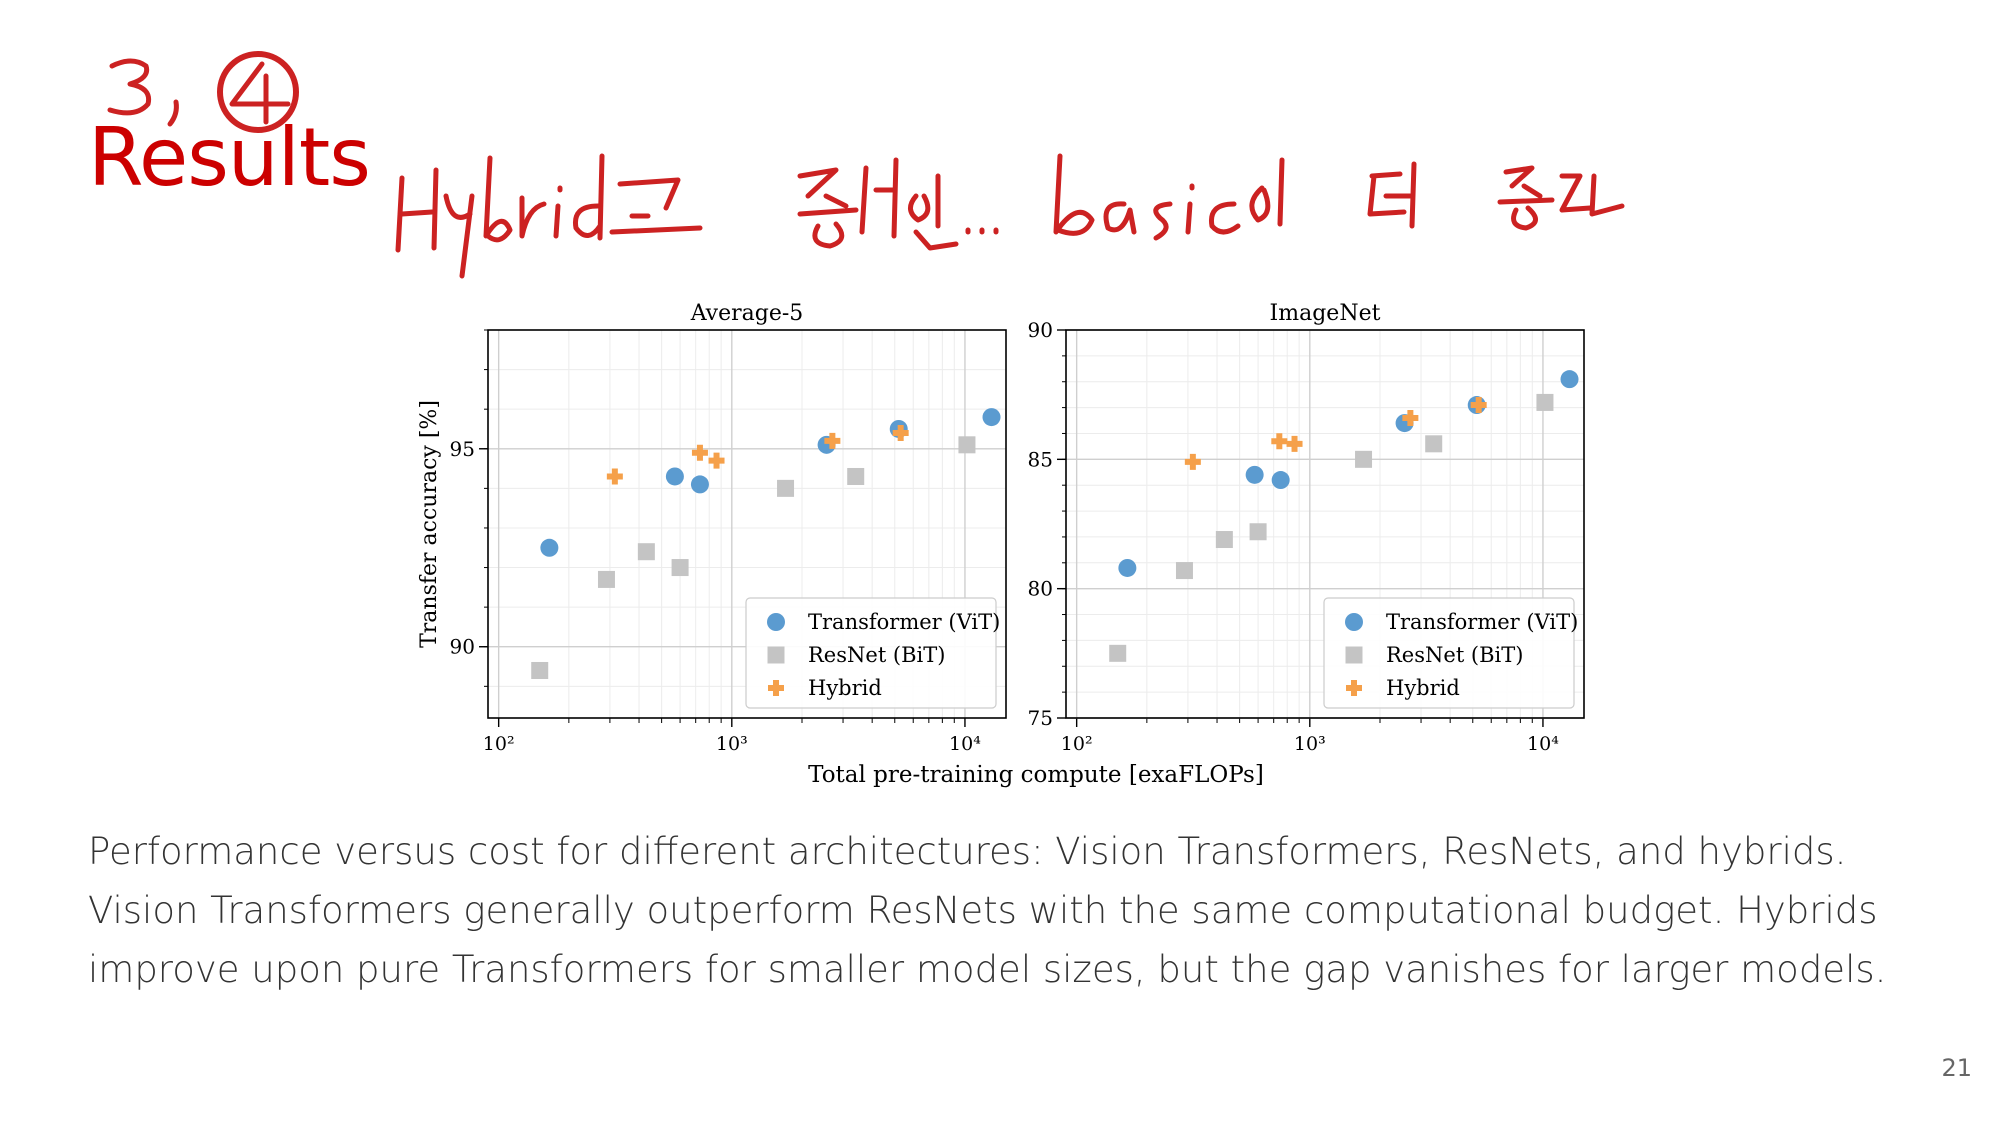 This screenshot has height=1125, width=2000. What do you see at coordinates (1040, 459) in the screenshot?
I see `y-tick-label: 85` at bounding box center [1040, 459].